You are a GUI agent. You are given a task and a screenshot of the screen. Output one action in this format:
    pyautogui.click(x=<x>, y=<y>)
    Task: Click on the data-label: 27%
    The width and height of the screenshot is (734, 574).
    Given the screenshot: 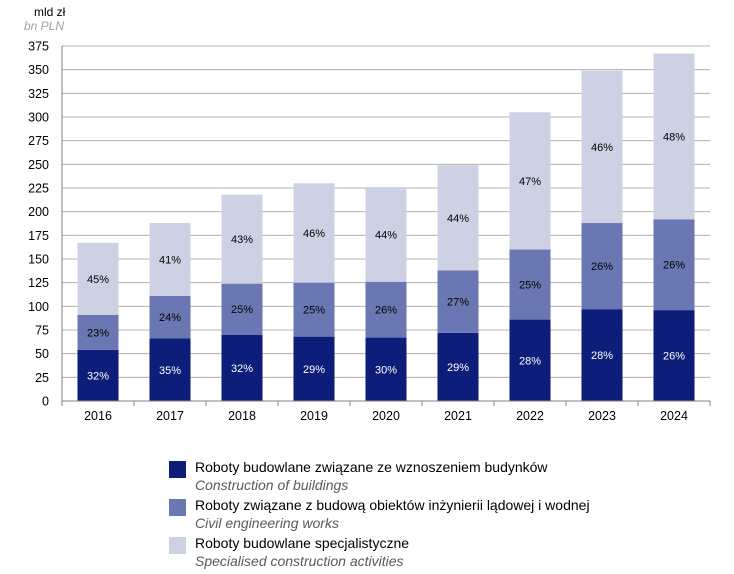 What is the action you would take?
    pyautogui.click(x=458, y=303)
    